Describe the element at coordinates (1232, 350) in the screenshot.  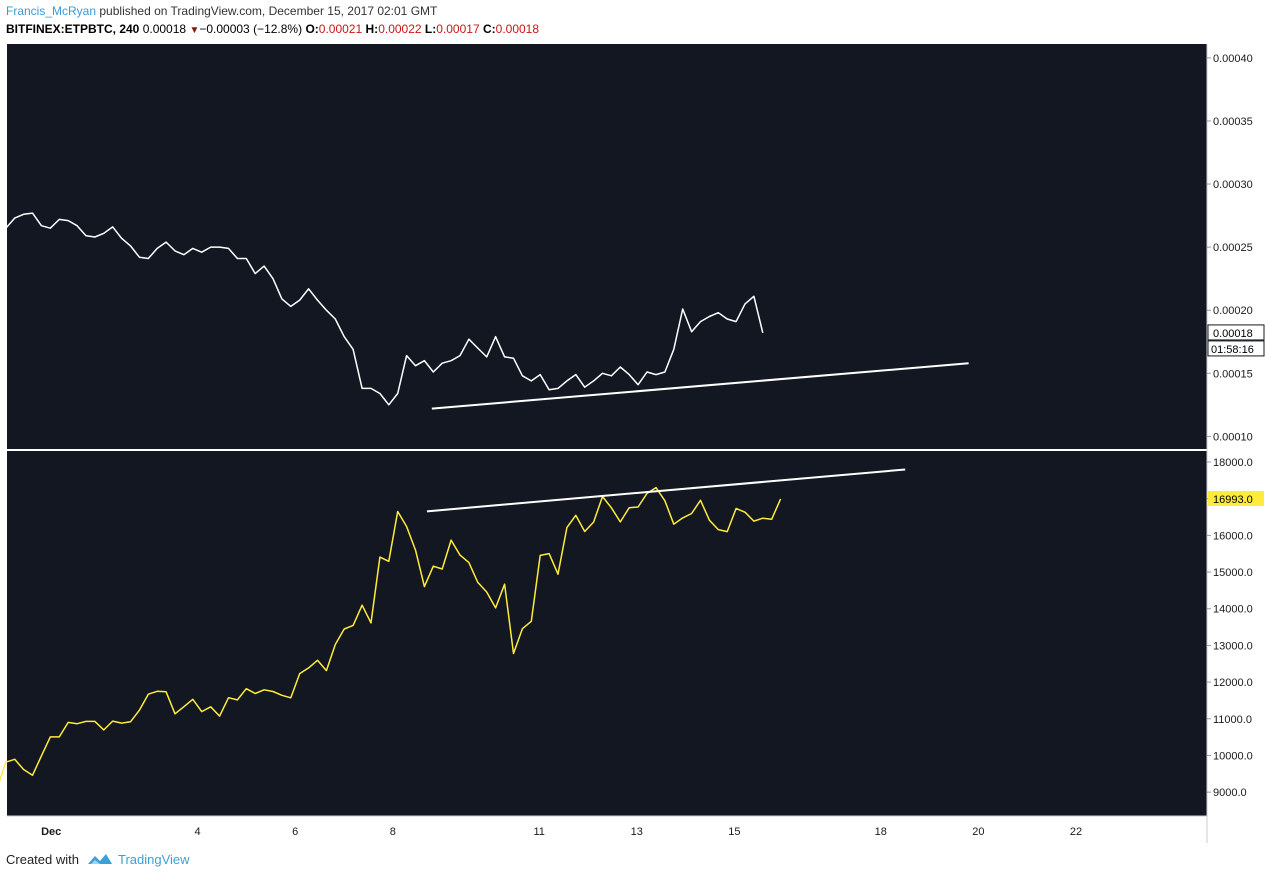
I see `bar-countdown: 01:58:16` at that location.